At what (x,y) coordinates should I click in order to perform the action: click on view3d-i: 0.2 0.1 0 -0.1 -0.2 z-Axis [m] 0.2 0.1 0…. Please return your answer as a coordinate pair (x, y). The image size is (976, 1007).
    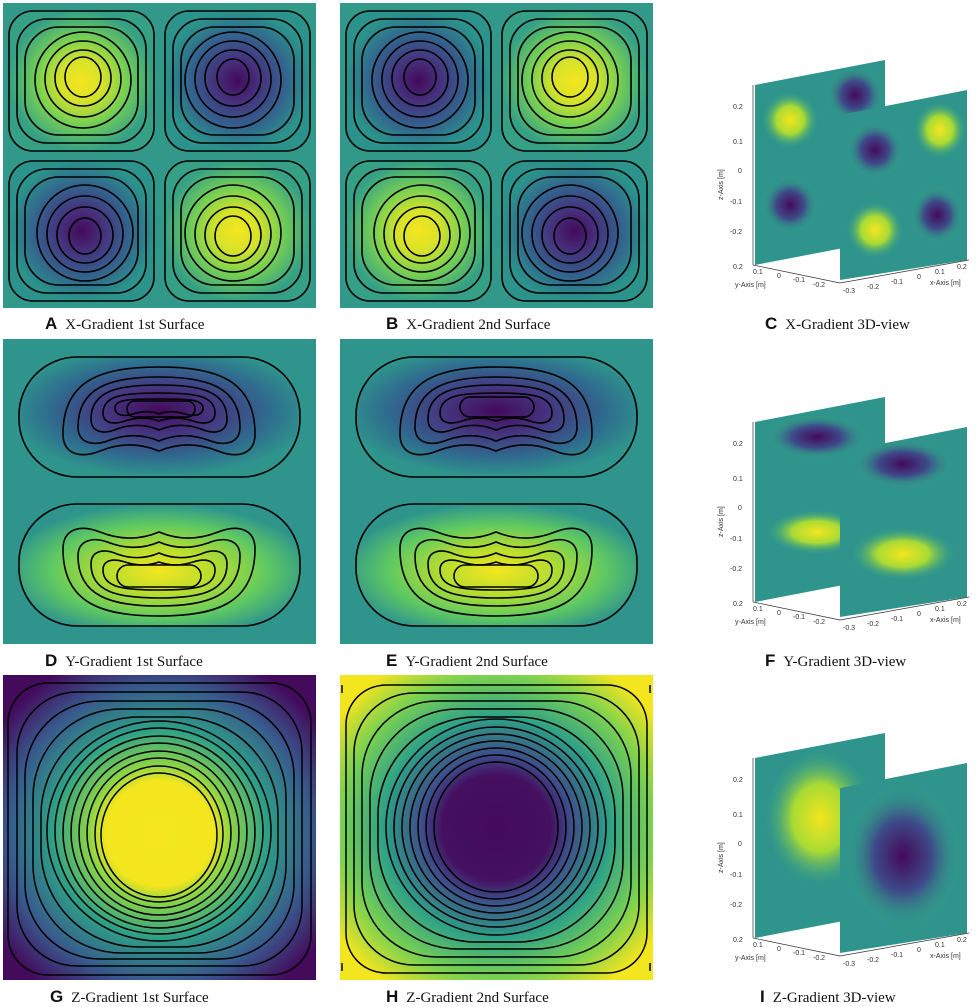
    Looking at the image, I should click on (844, 850).